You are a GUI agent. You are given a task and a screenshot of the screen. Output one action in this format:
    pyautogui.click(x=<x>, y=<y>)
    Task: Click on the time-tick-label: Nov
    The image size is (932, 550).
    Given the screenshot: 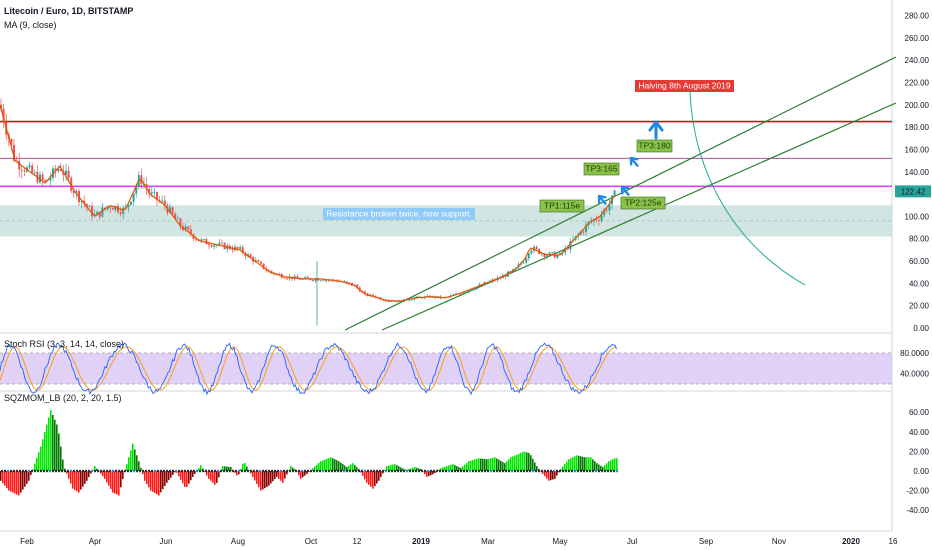 What is the action you would take?
    pyautogui.click(x=779, y=541)
    